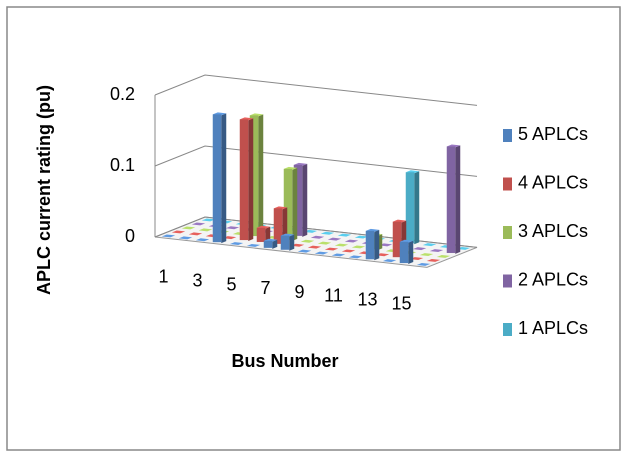 The height and width of the screenshot is (457, 628). What do you see at coordinates (265, 288) in the screenshot?
I see `x-tick-label: 7` at bounding box center [265, 288].